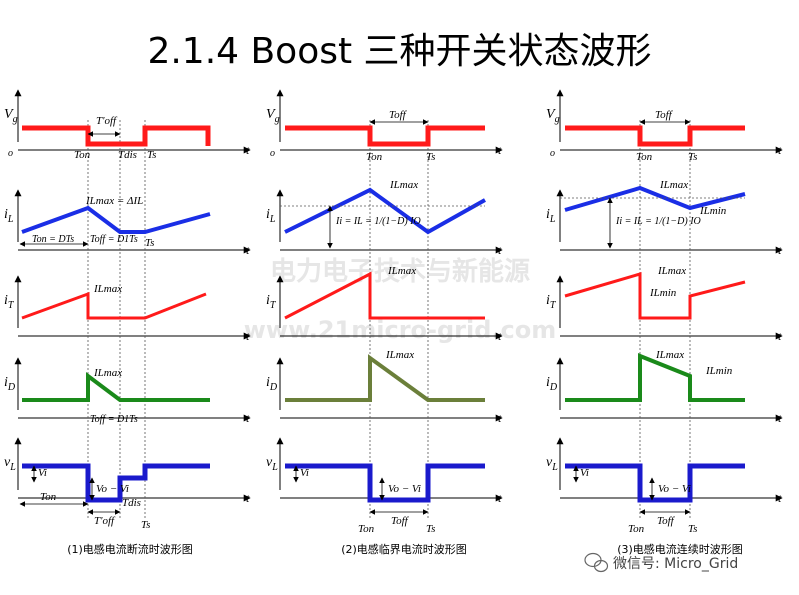 This screenshot has width=799, height=595. What do you see at coordinates (107, 121) in the screenshot?
I see `label-toff-prime: T'off` at bounding box center [107, 121].